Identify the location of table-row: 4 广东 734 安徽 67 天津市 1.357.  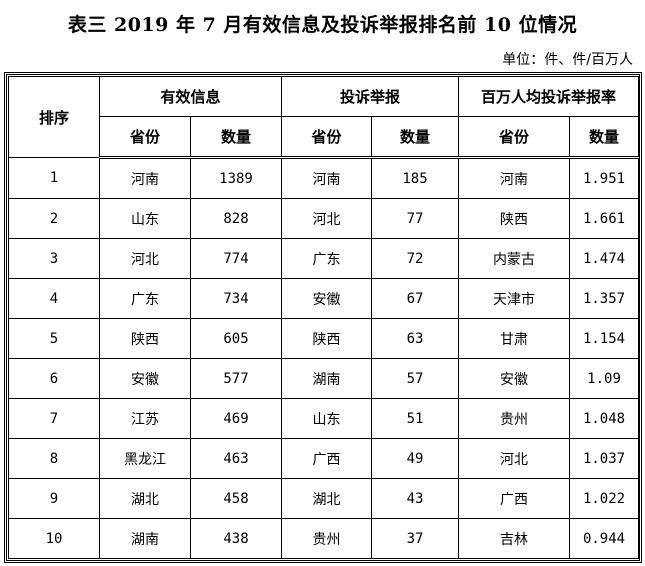
(324, 298).